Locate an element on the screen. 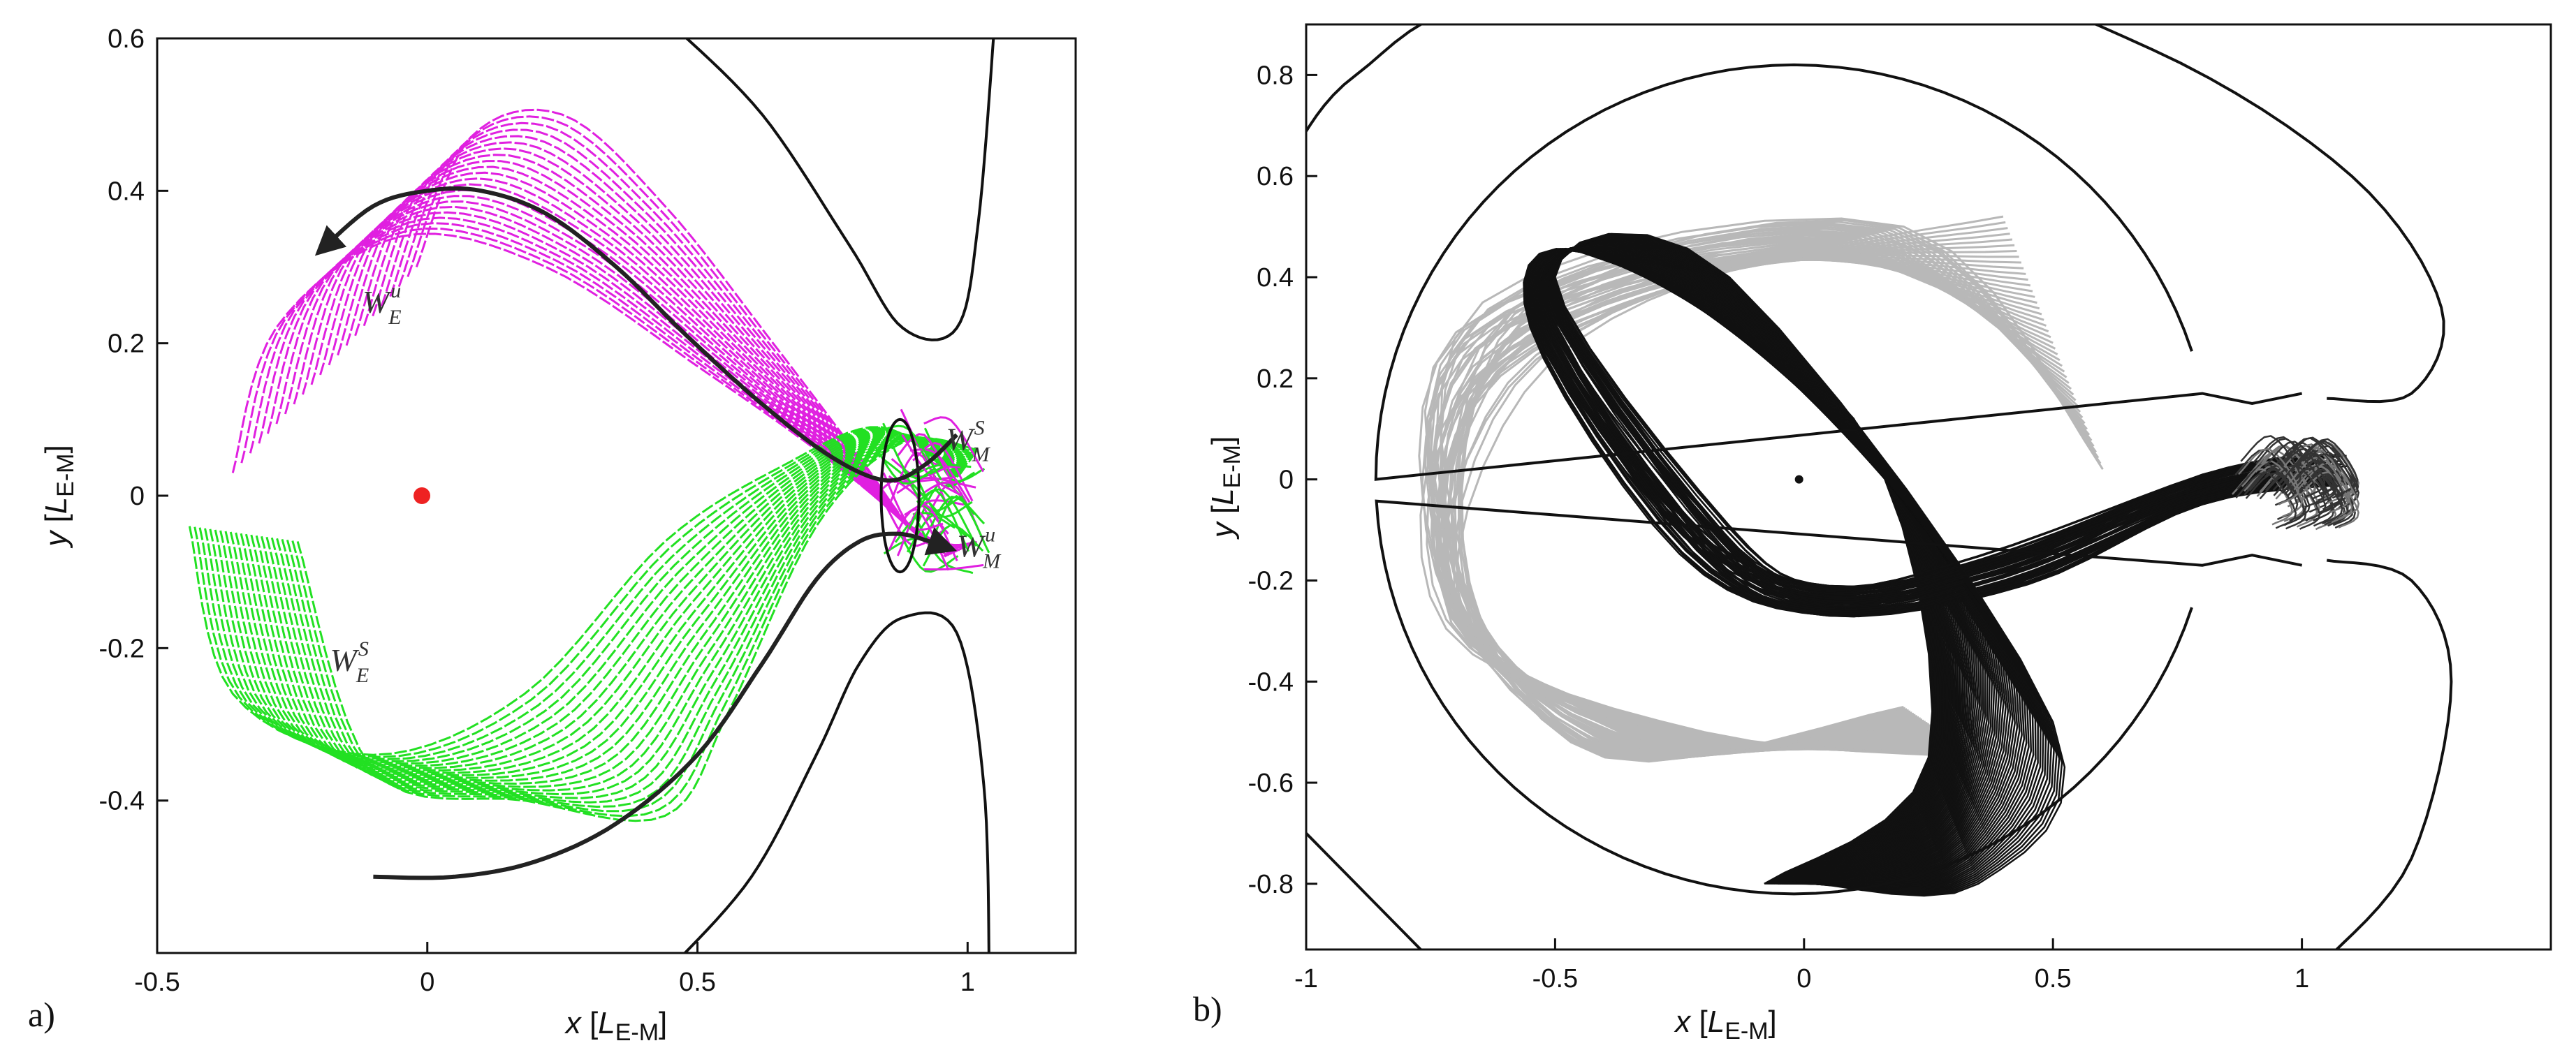  y-axis-var-a: y is located at coordinates (56, 539).